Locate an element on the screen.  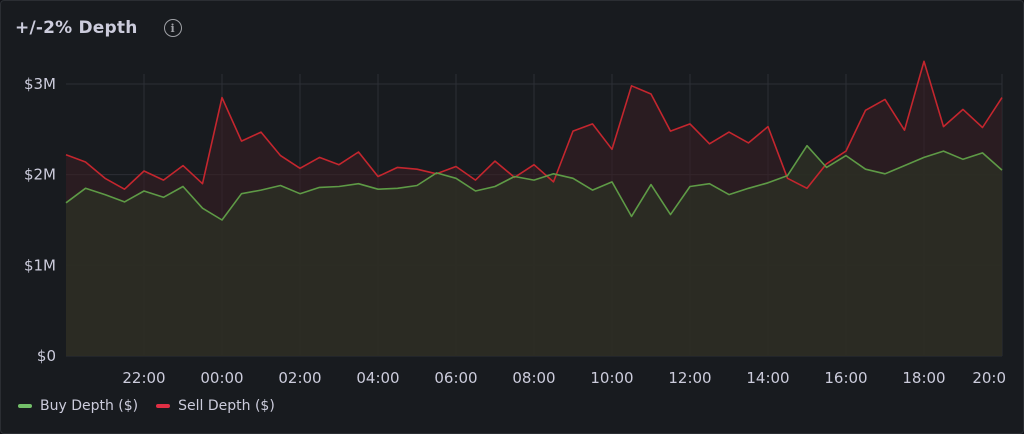
legend-item-buy-depth: Buy Depth ($) is located at coordinates (78, 406).